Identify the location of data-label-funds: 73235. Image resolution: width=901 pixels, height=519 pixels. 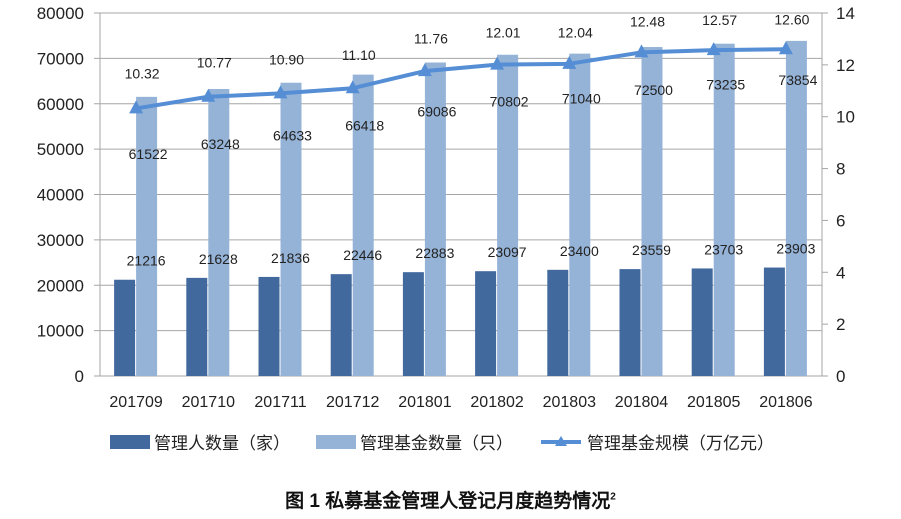
(725, 85).